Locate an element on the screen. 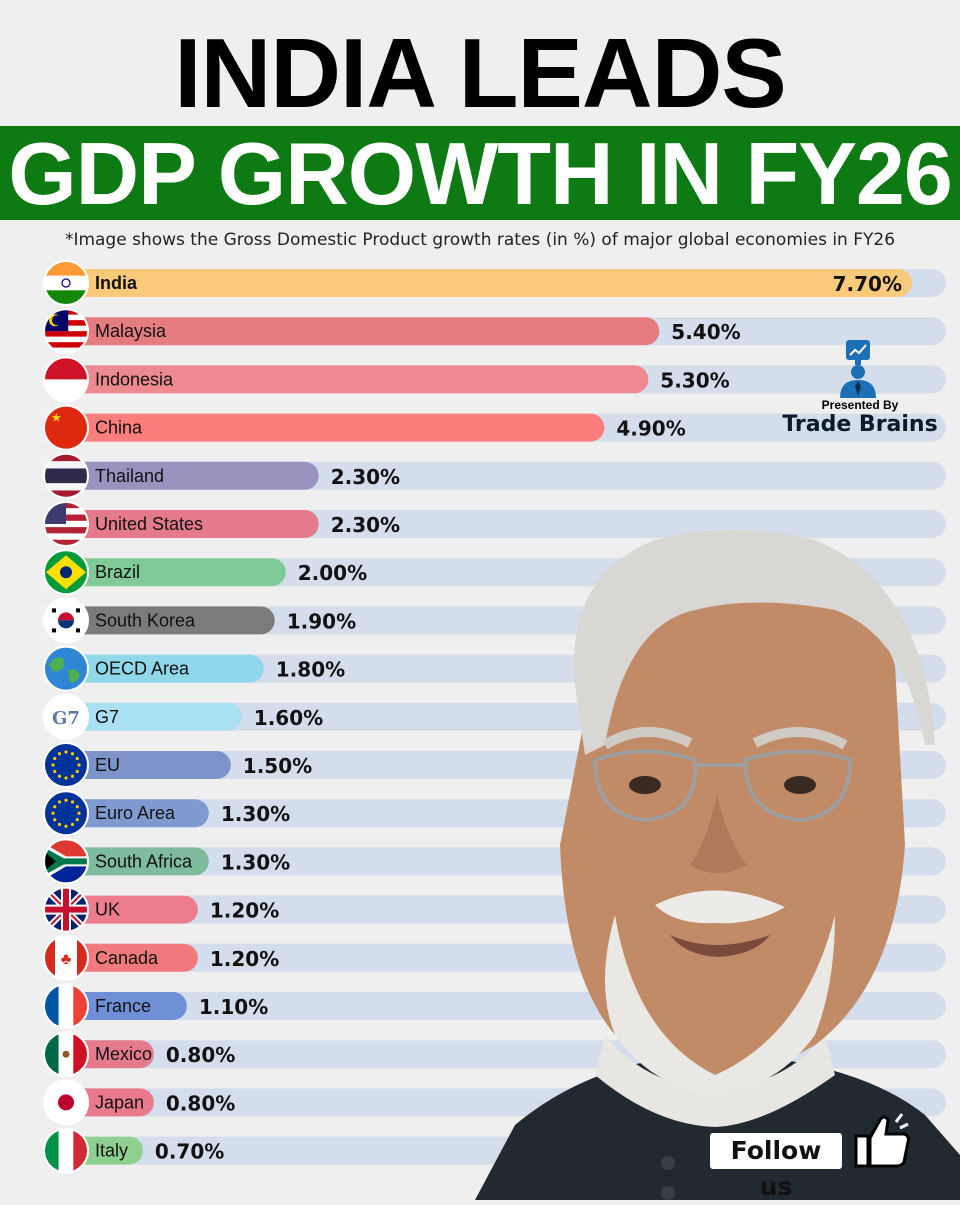  value-label: 1.90% is located at coordinates (321, 621).